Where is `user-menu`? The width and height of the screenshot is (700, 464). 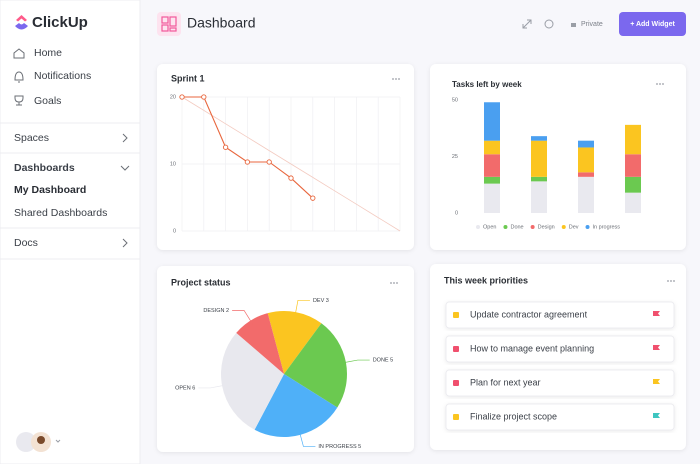 user-menu is located at coordinates (38, 442).